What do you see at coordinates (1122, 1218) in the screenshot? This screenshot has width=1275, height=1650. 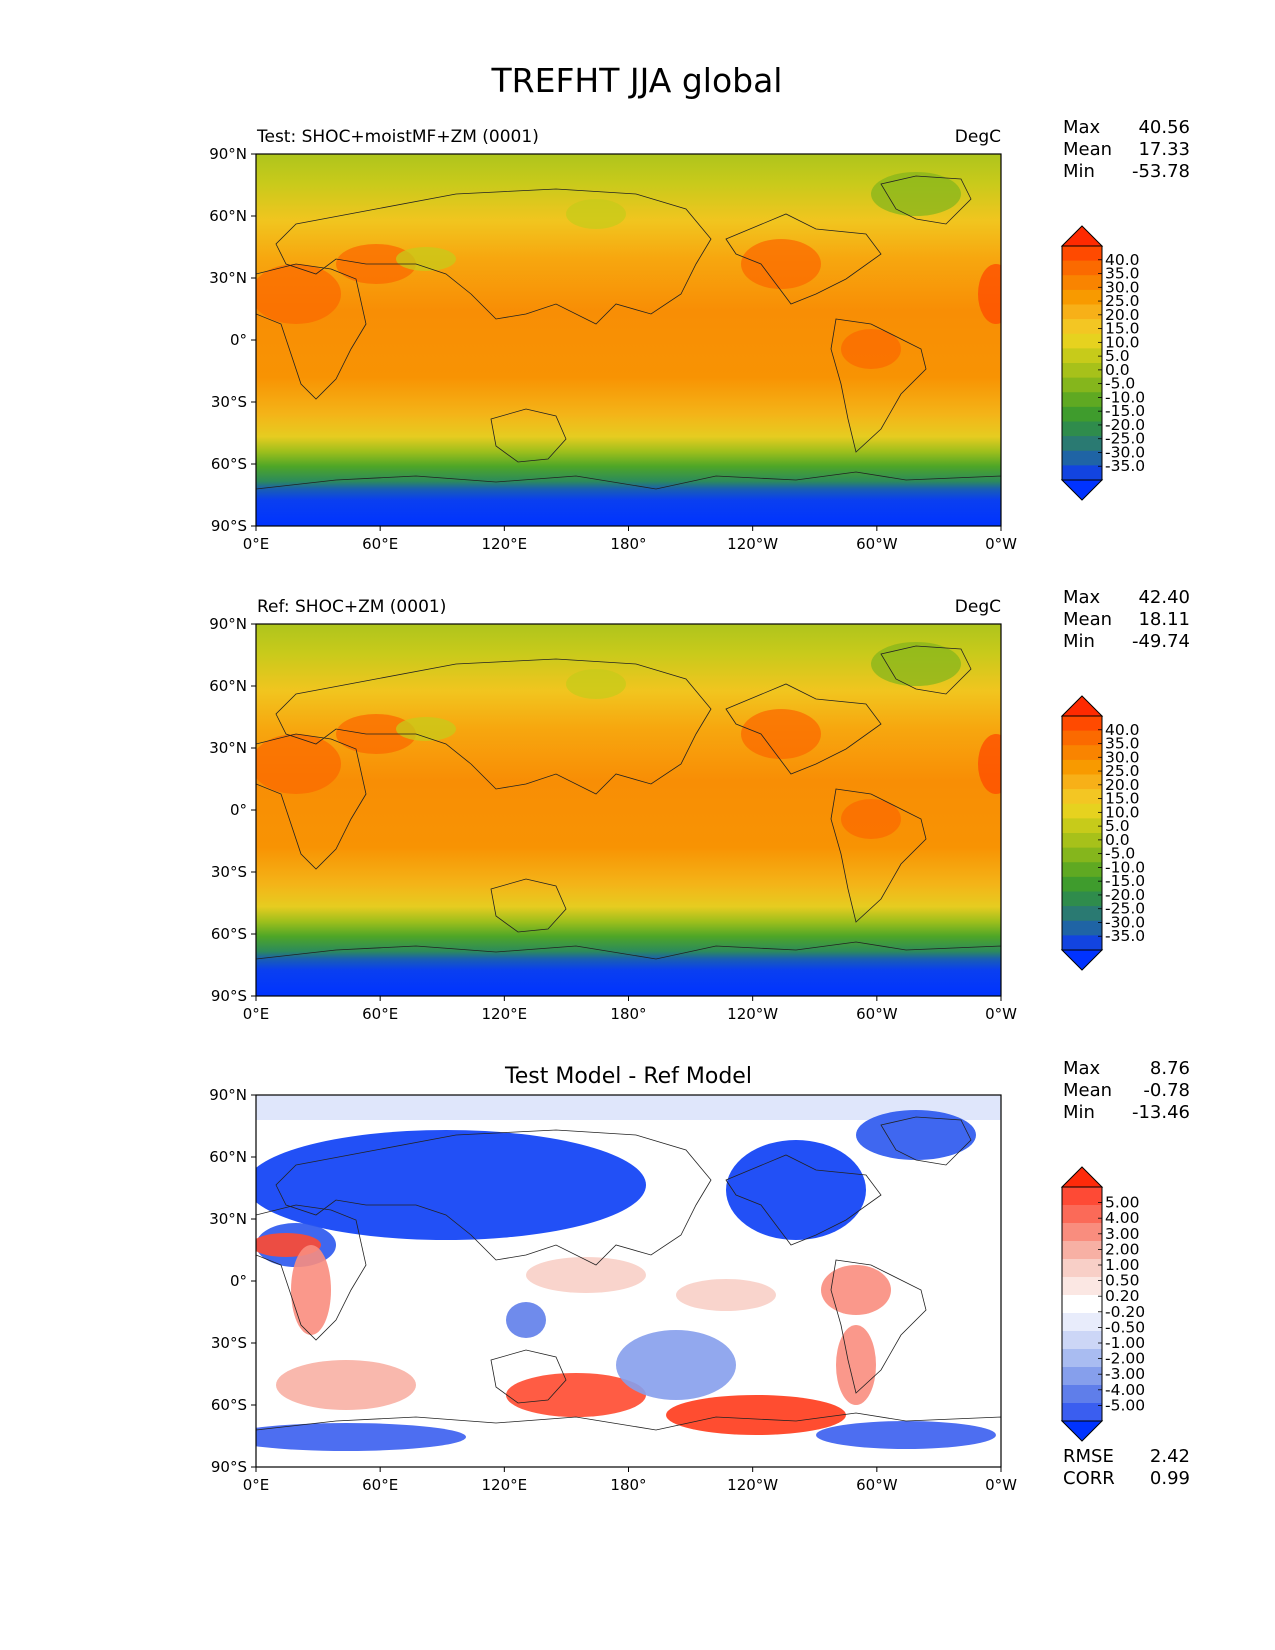 I see `colorbar-tick-label: 4.00` at bounding box center [1122, 1218].